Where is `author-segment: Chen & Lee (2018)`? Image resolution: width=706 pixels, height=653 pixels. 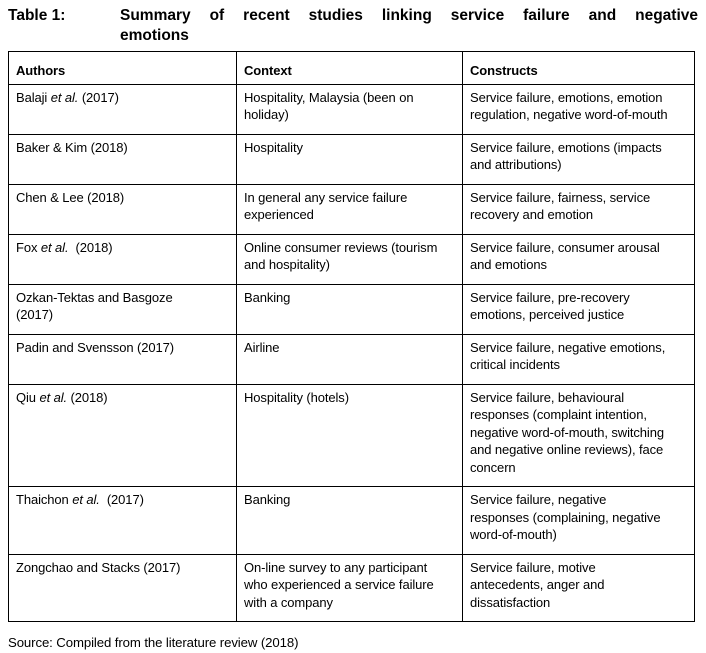
author-segment: Chen & Lee (2018) is located at coordinates (70, 197).